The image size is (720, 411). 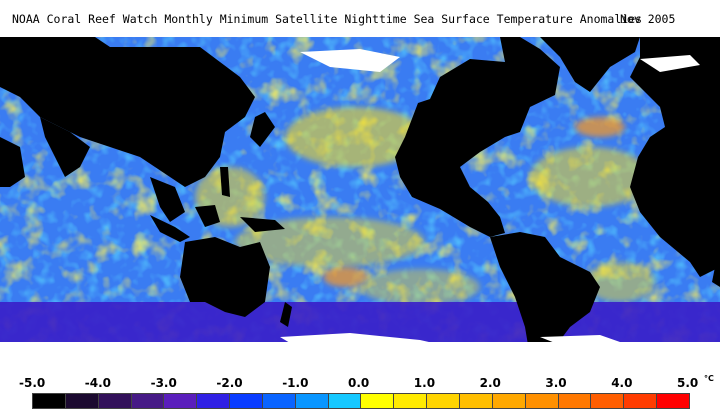 I want to click on legend-tick-label: -3.0, so click(x=163, y=383).